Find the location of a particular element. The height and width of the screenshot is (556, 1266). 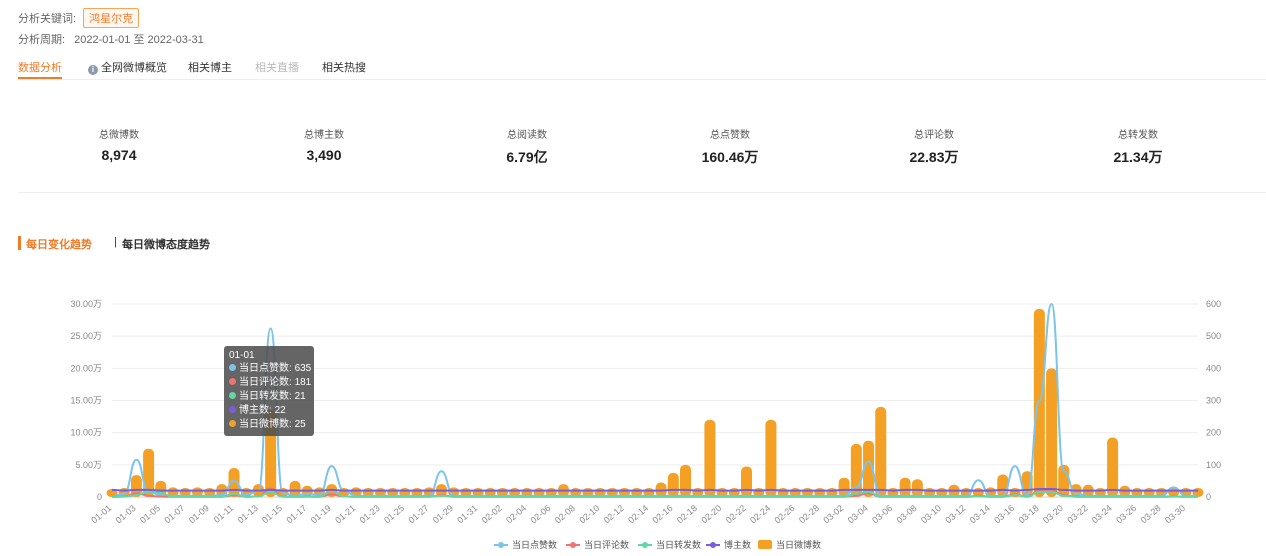

stat-value: 22.83万 is located at coordinates (934, 157).